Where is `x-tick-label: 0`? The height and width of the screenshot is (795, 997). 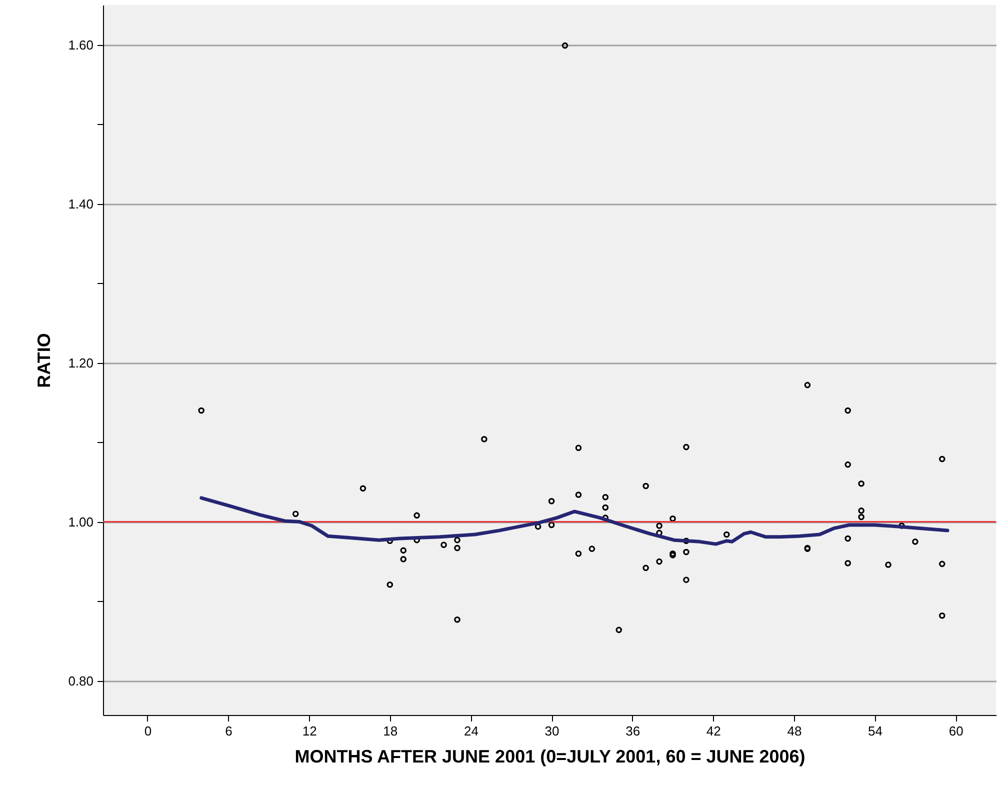
x-tick-label: 0 is located at coordinates (148, 731).